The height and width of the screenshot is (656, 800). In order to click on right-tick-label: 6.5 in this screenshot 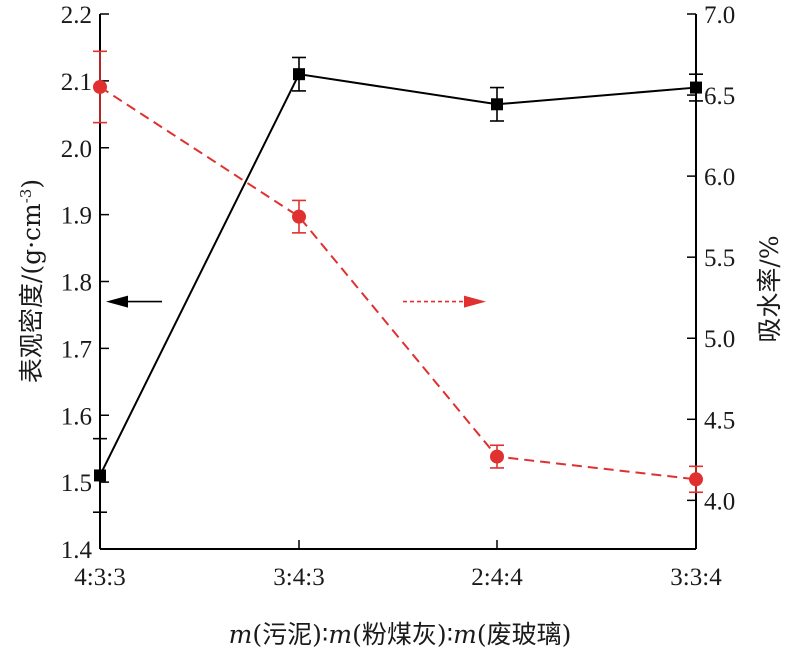, I will do `click(719, 96)`.